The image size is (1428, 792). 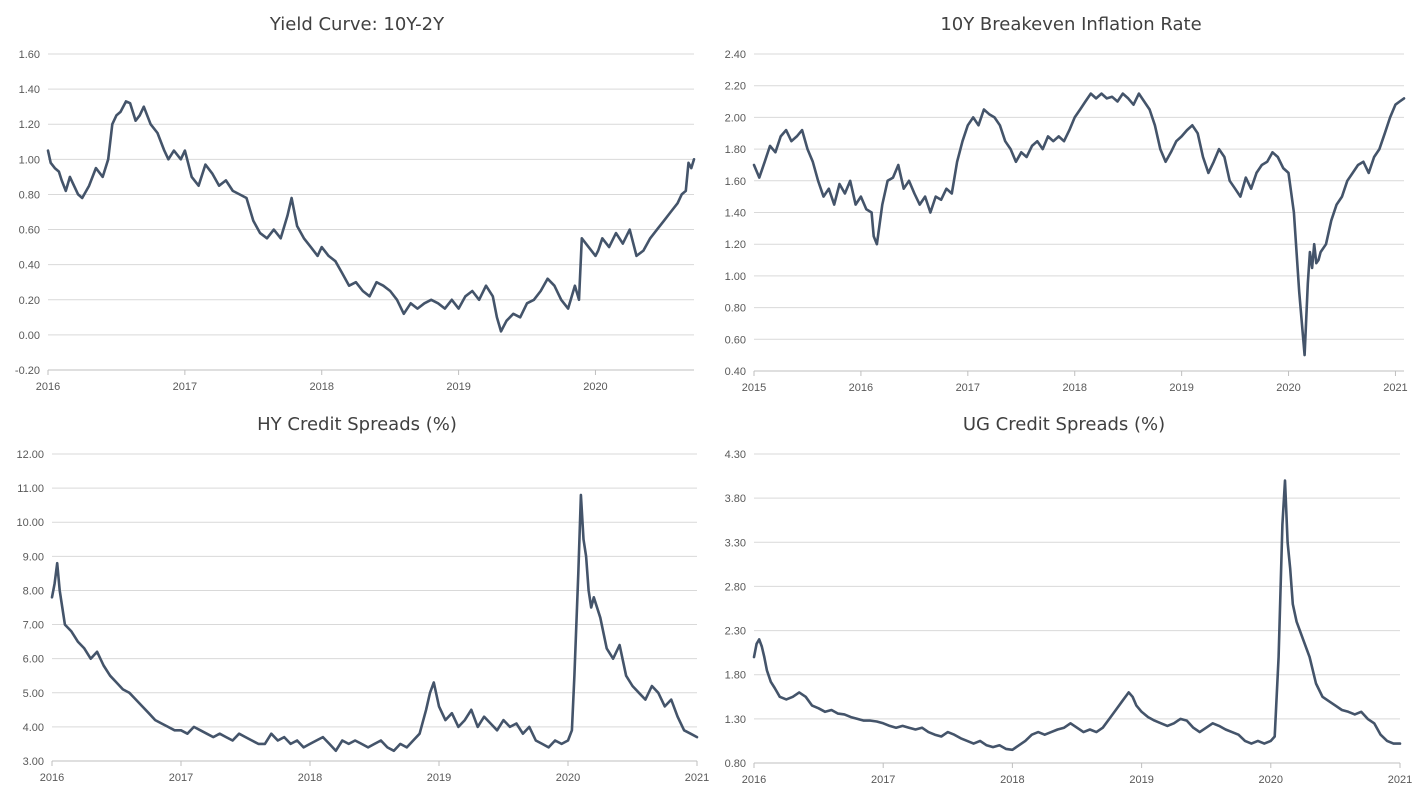 What do you see at coordinates (357, 424) in the screenshot?
I see `chart-title: HY Credit Spreads (%)` at bounding box center [357, 424].